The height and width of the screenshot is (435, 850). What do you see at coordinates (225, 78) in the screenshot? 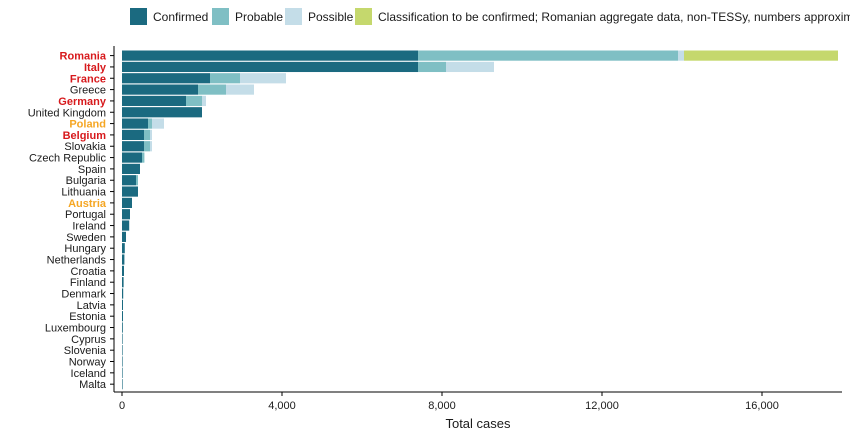
I see `bar-france-probable` at bounding box center [225, 78].